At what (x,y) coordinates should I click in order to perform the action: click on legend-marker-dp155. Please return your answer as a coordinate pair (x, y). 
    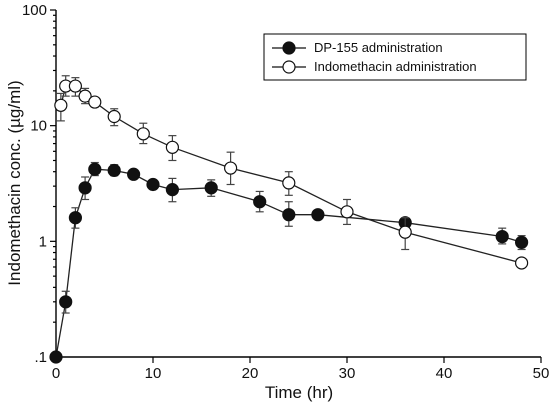
    Looking at the image, I should click on (289, 48).